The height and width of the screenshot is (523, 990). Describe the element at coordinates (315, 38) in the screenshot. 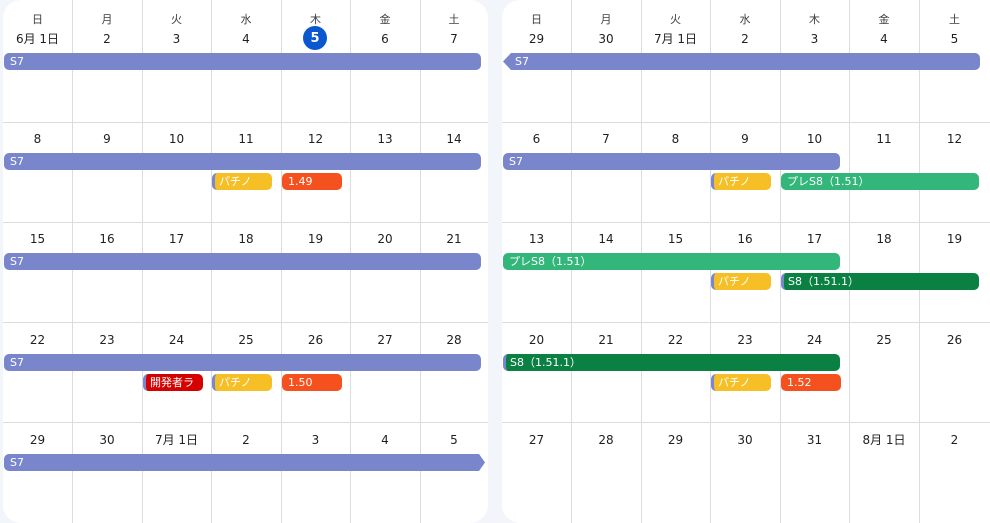

I see `today-day-number: 5` at that location.